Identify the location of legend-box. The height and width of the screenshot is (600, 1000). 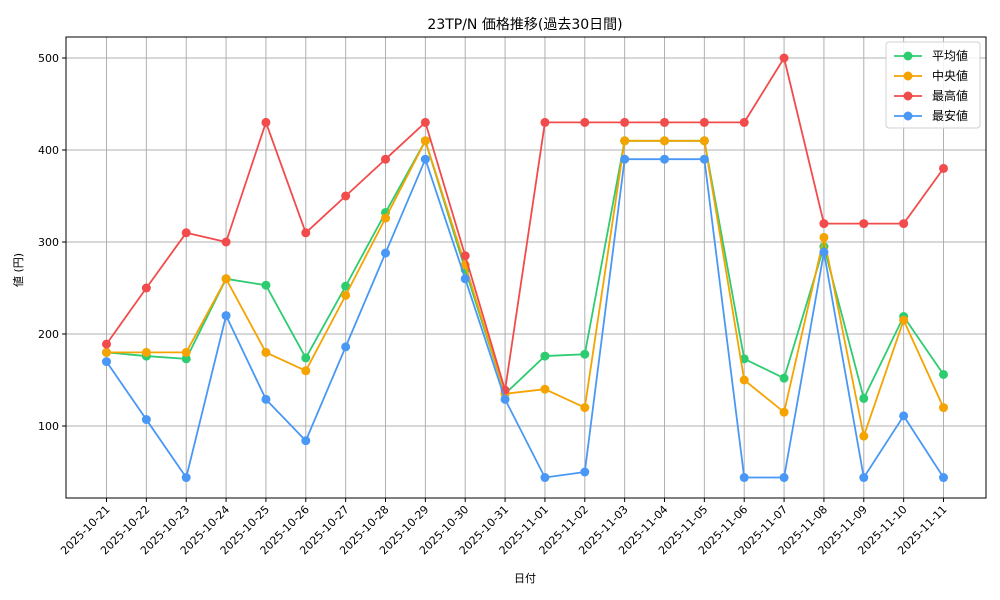
(933, 85).